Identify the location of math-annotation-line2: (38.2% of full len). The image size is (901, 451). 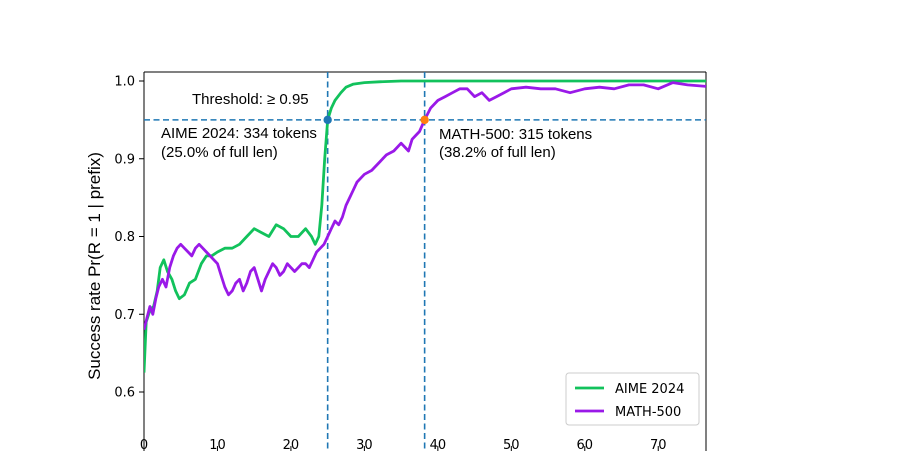
(497, 152).